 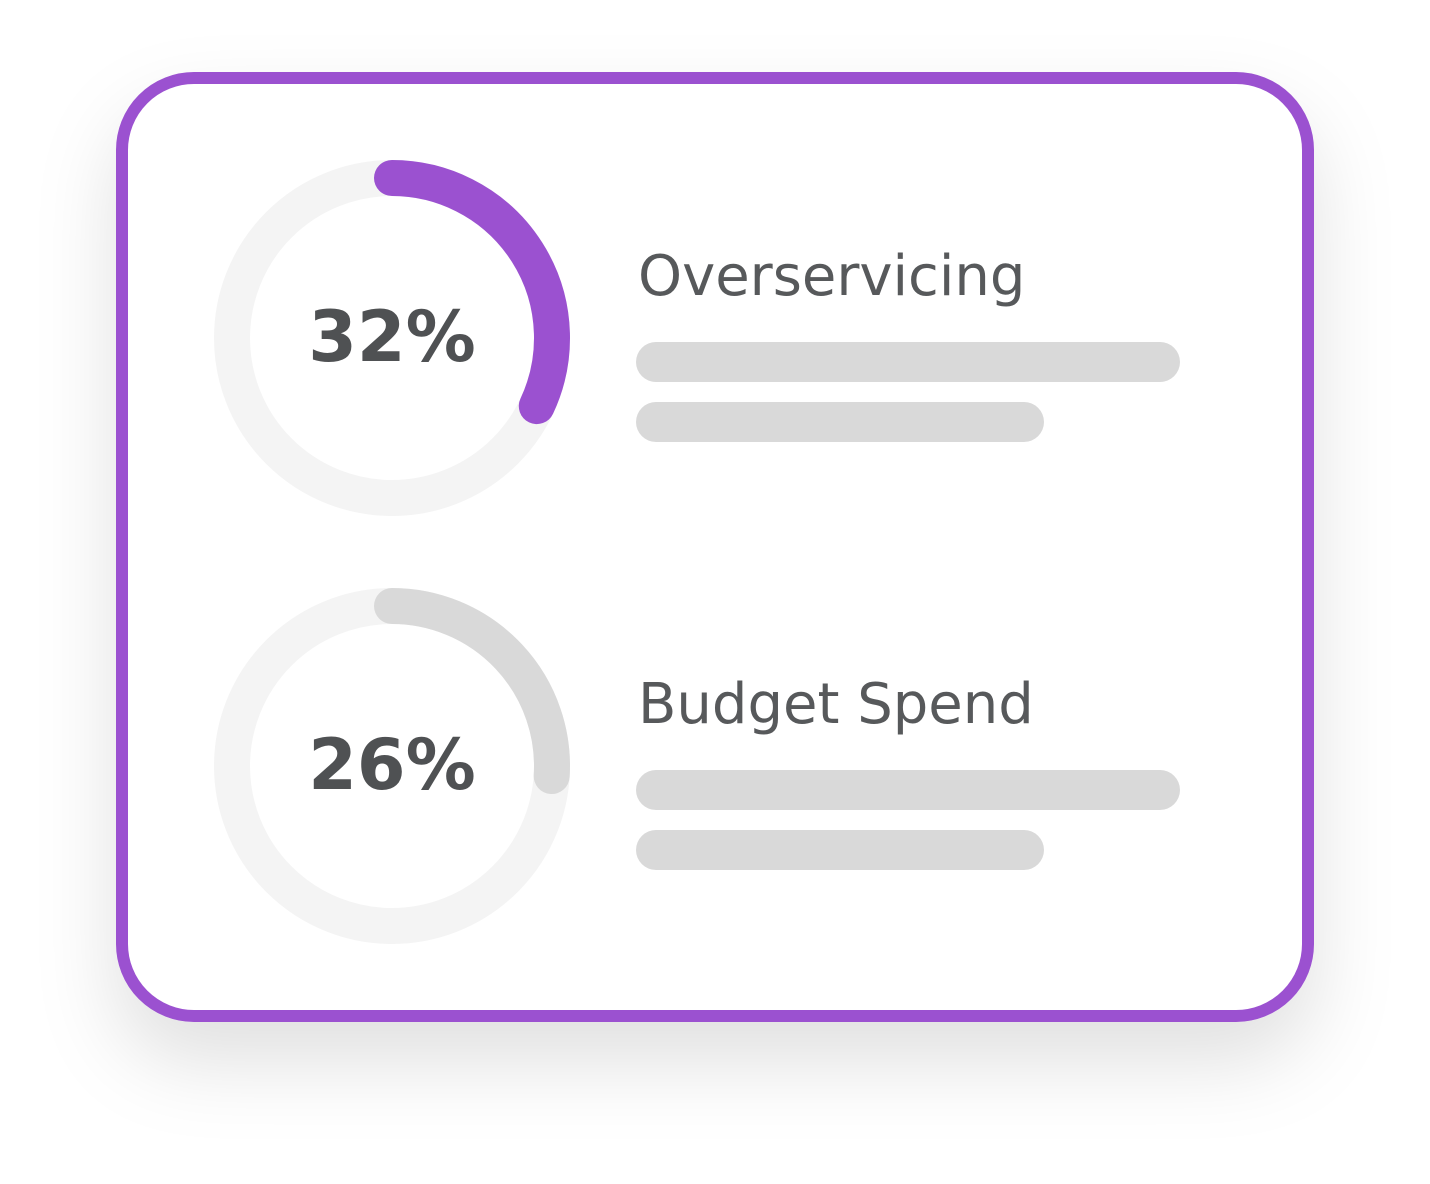 I want to click on percent-label: 26%, so click(x=392, y=765).